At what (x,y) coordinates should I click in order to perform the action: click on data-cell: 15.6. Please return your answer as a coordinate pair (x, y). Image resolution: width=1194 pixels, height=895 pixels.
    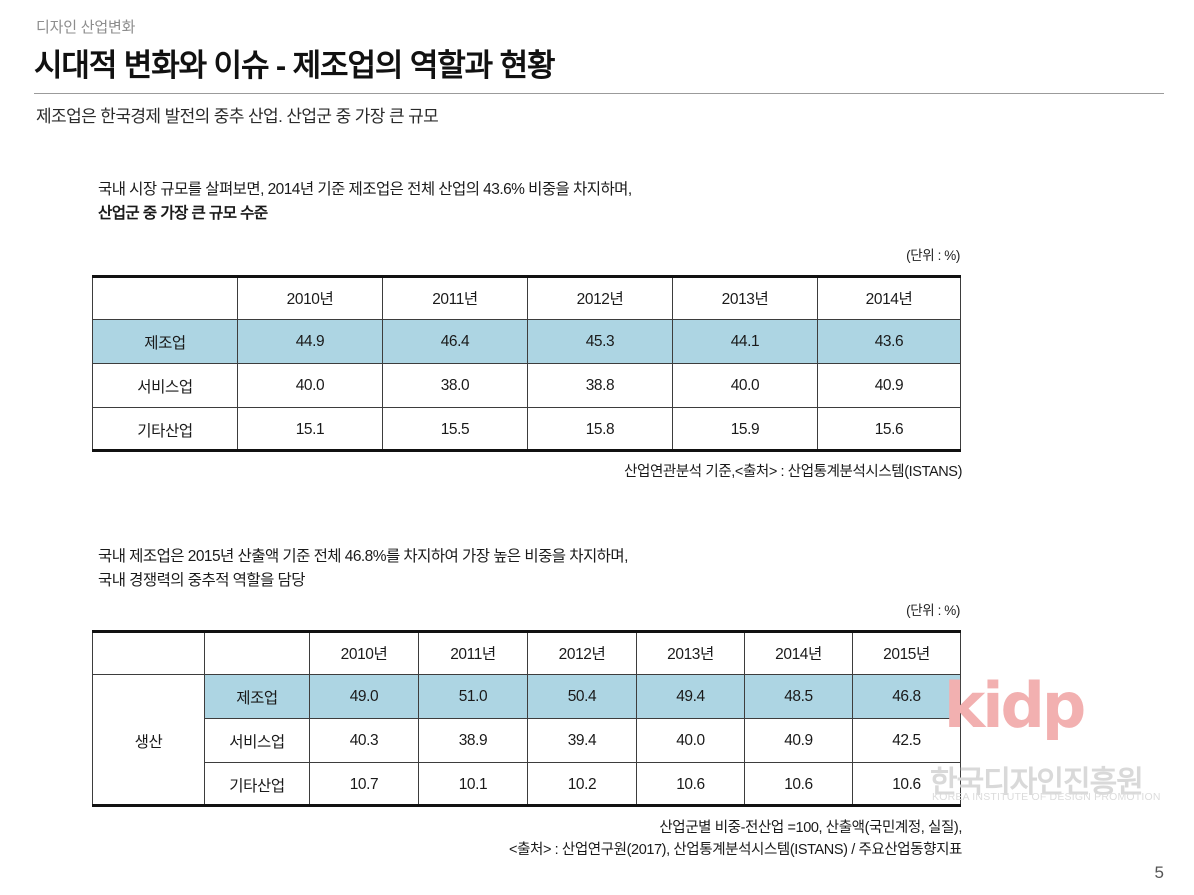
    Looking at the image, I should click on (889, 429).